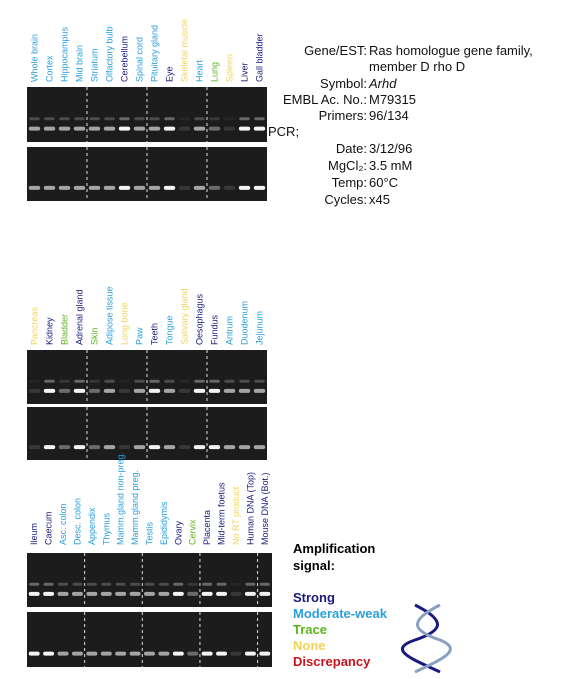  I want to click on lane-label: Long bone, so click(125, 323).